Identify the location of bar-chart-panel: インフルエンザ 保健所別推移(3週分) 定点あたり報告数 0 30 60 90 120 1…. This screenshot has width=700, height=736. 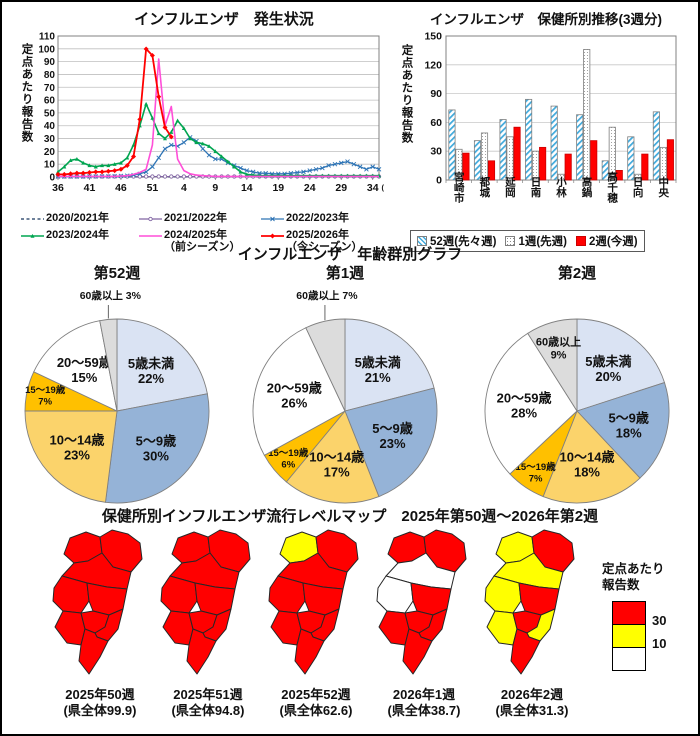
(546, 130).